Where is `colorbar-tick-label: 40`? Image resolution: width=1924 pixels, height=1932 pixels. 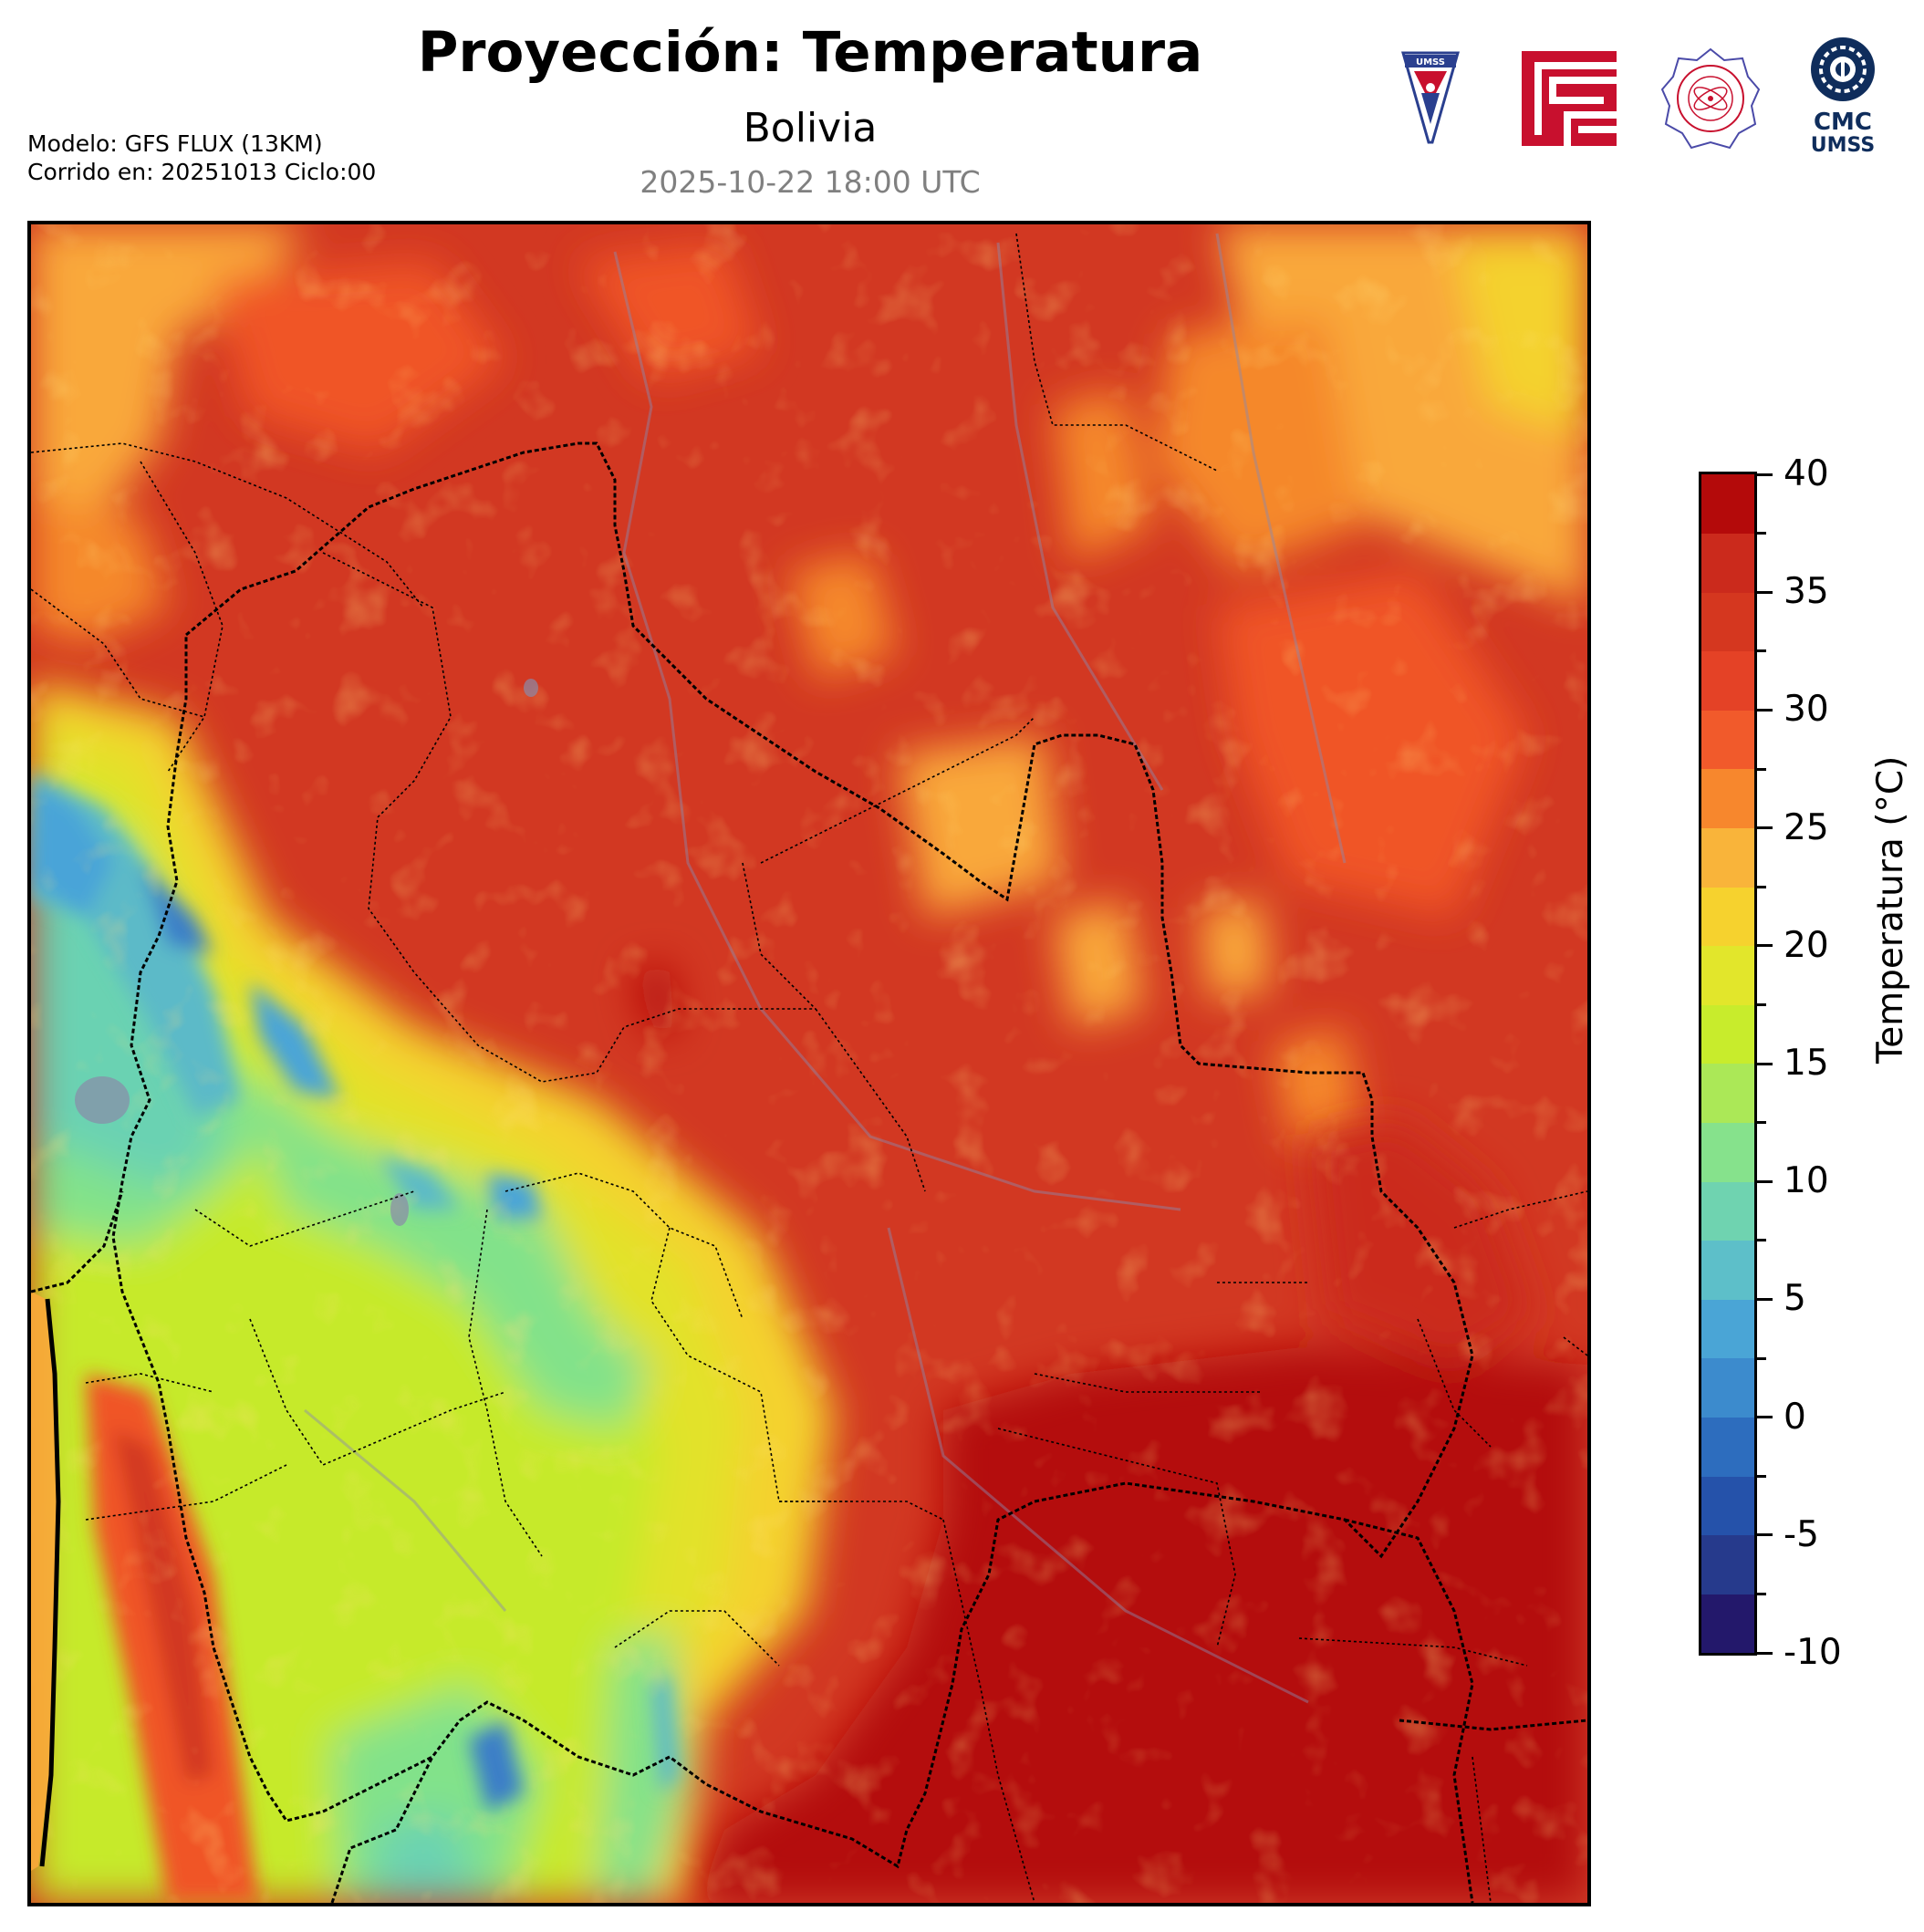
colorbar-tick-label: 40 is located at coordinates (1807, 474).